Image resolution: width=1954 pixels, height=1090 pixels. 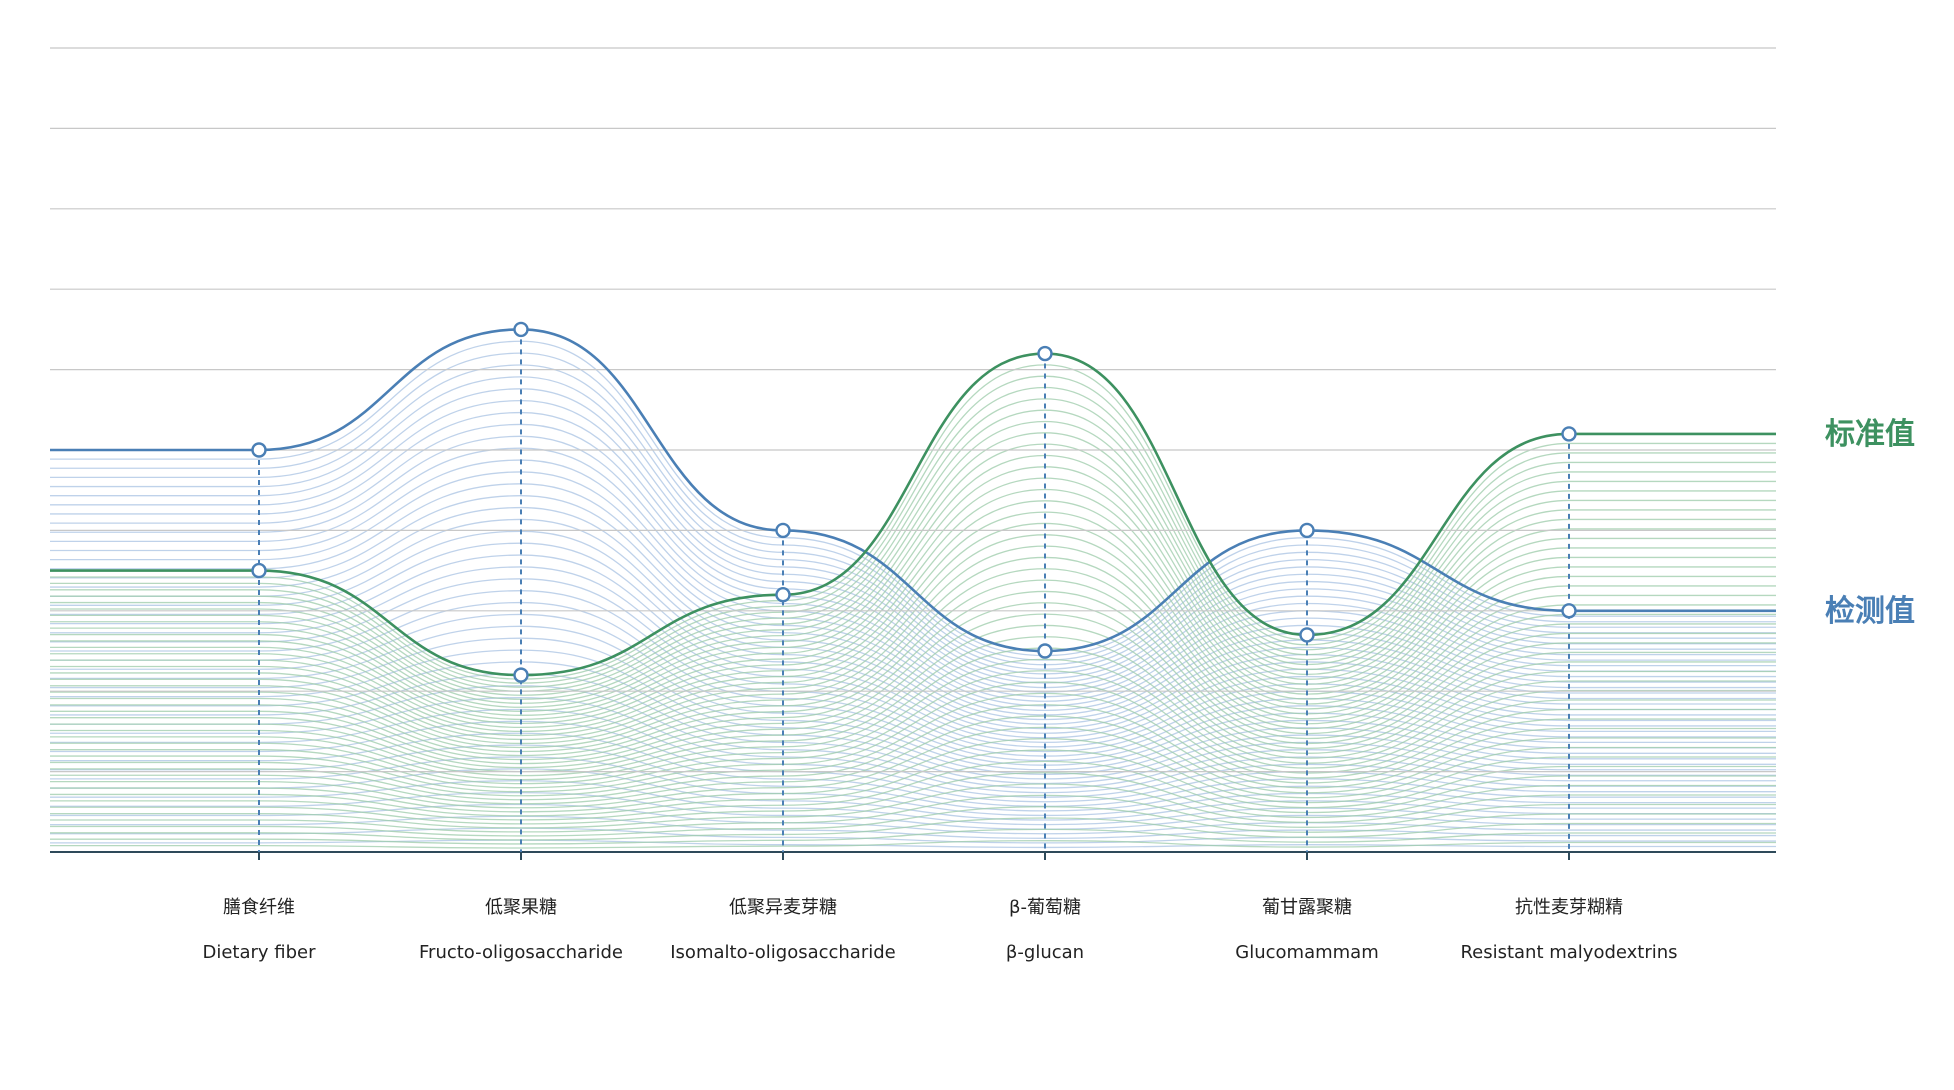 I want to click on measured-legend-label: 检测值, so click(x=1870, y=611).